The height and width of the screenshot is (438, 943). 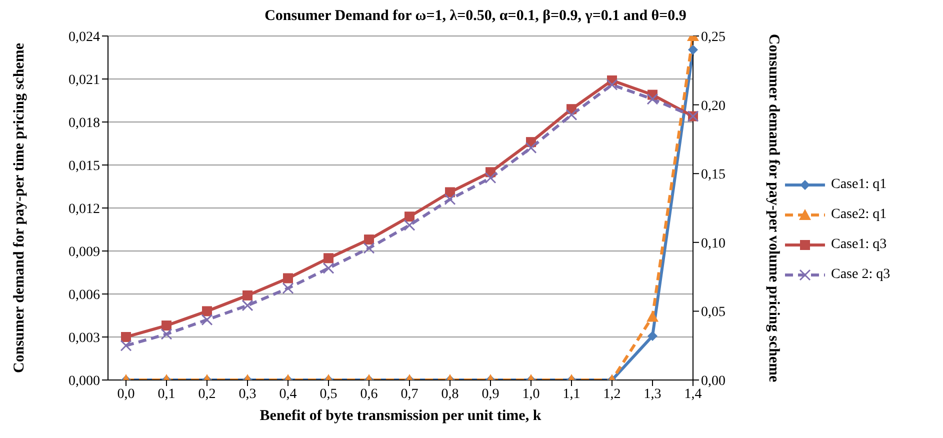 What do you see at coordinates (369, 394) in the screenshot?
I see `x-tick-label: 0,6` at bounding box center [369, 394].